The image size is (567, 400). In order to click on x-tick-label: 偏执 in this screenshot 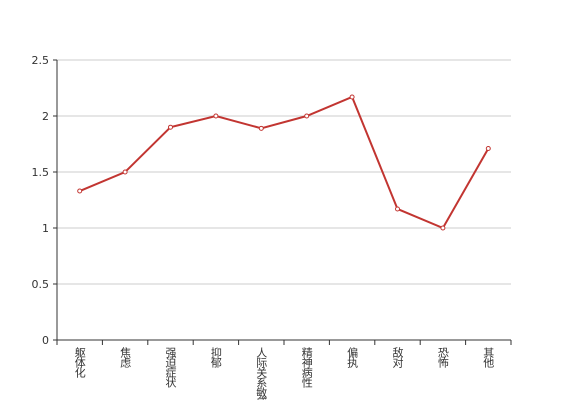, I will do `click(352, 357)`.